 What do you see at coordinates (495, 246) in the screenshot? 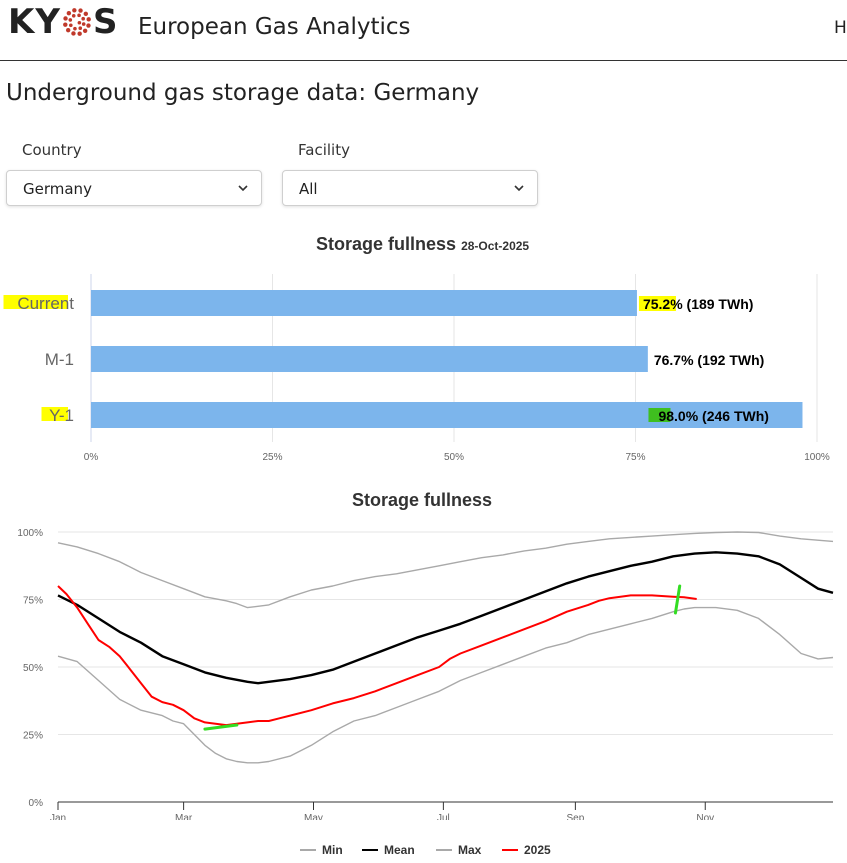
I see `bar-chart-date: 28-Oct-2025` at bounding box center [495, 246].